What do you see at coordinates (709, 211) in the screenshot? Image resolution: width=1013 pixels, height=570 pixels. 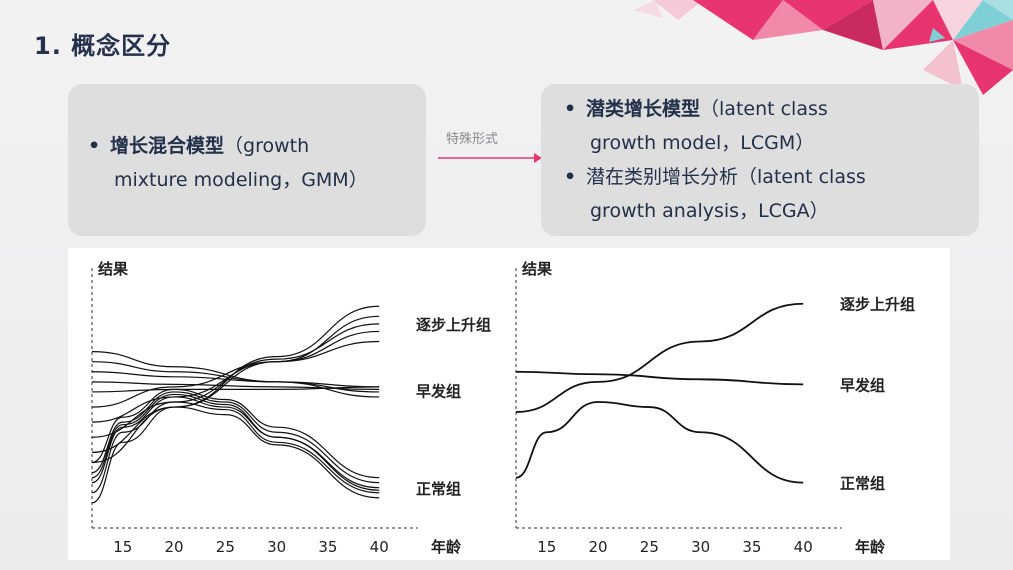 I see `lcga-name-en-rest: growth analysis，LCGA）` at bounding box center [709, 211].